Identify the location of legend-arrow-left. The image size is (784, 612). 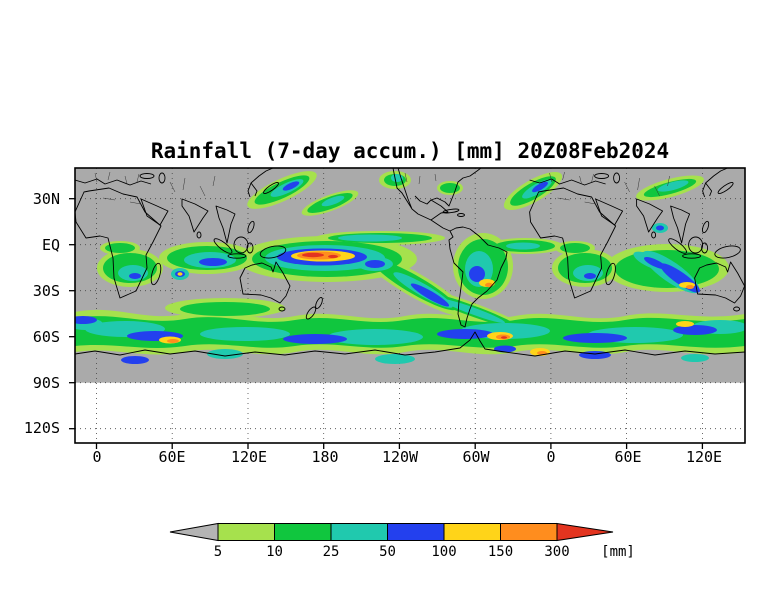
(194, 532).